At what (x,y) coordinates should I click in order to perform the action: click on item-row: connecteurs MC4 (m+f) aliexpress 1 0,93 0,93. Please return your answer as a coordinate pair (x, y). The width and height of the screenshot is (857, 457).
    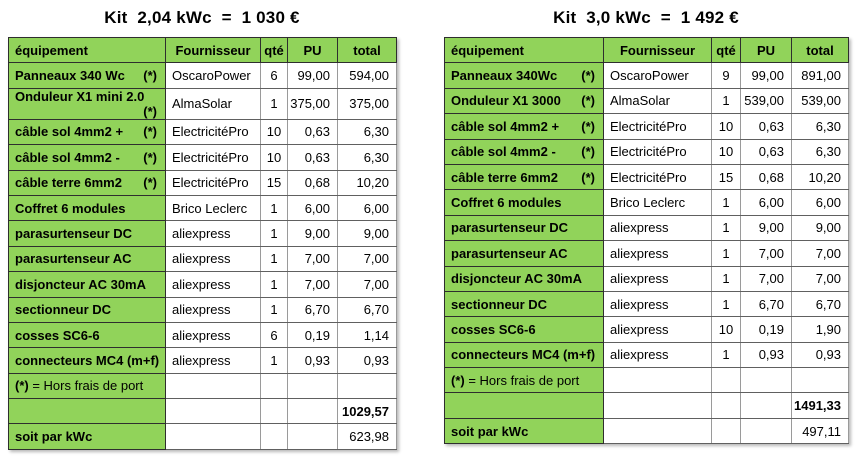
    Looking at the image, I should click on (646, 355).